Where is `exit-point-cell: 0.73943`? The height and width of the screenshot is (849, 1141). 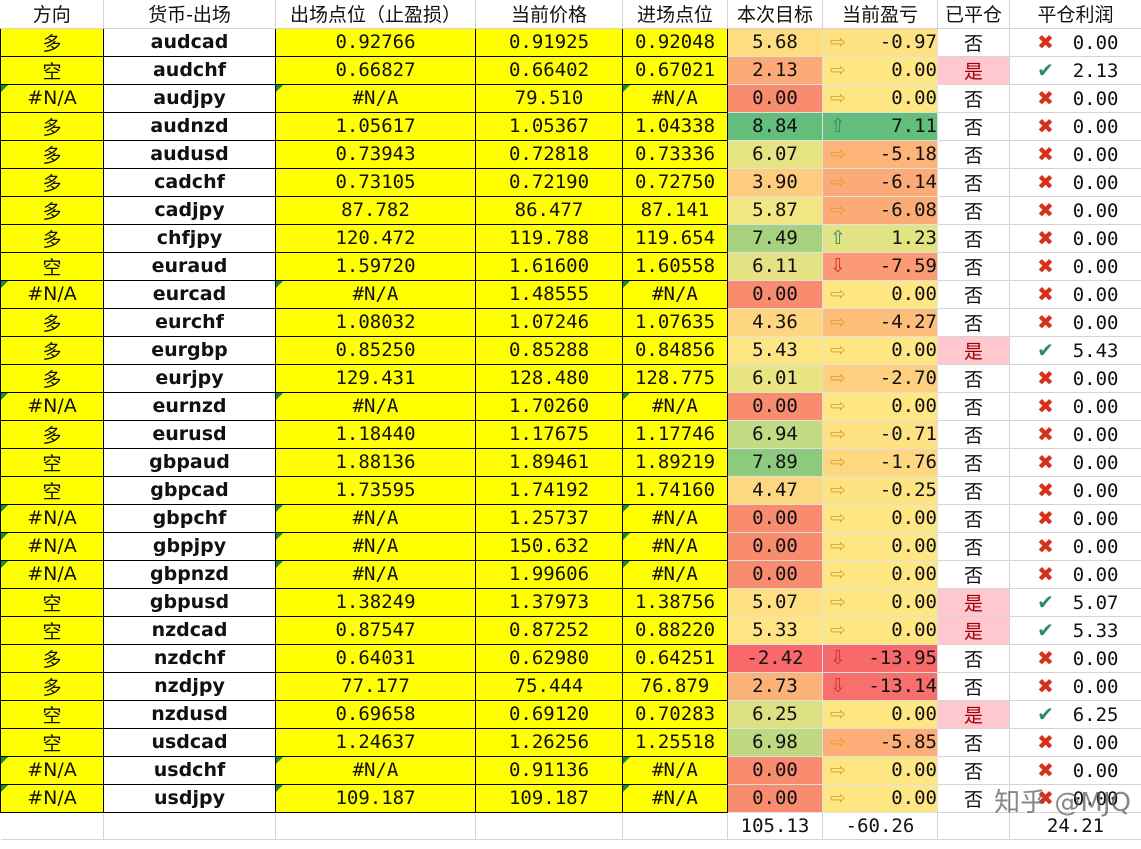 exit-point-cell: 0.73943 is located at coordinates (375, 154).